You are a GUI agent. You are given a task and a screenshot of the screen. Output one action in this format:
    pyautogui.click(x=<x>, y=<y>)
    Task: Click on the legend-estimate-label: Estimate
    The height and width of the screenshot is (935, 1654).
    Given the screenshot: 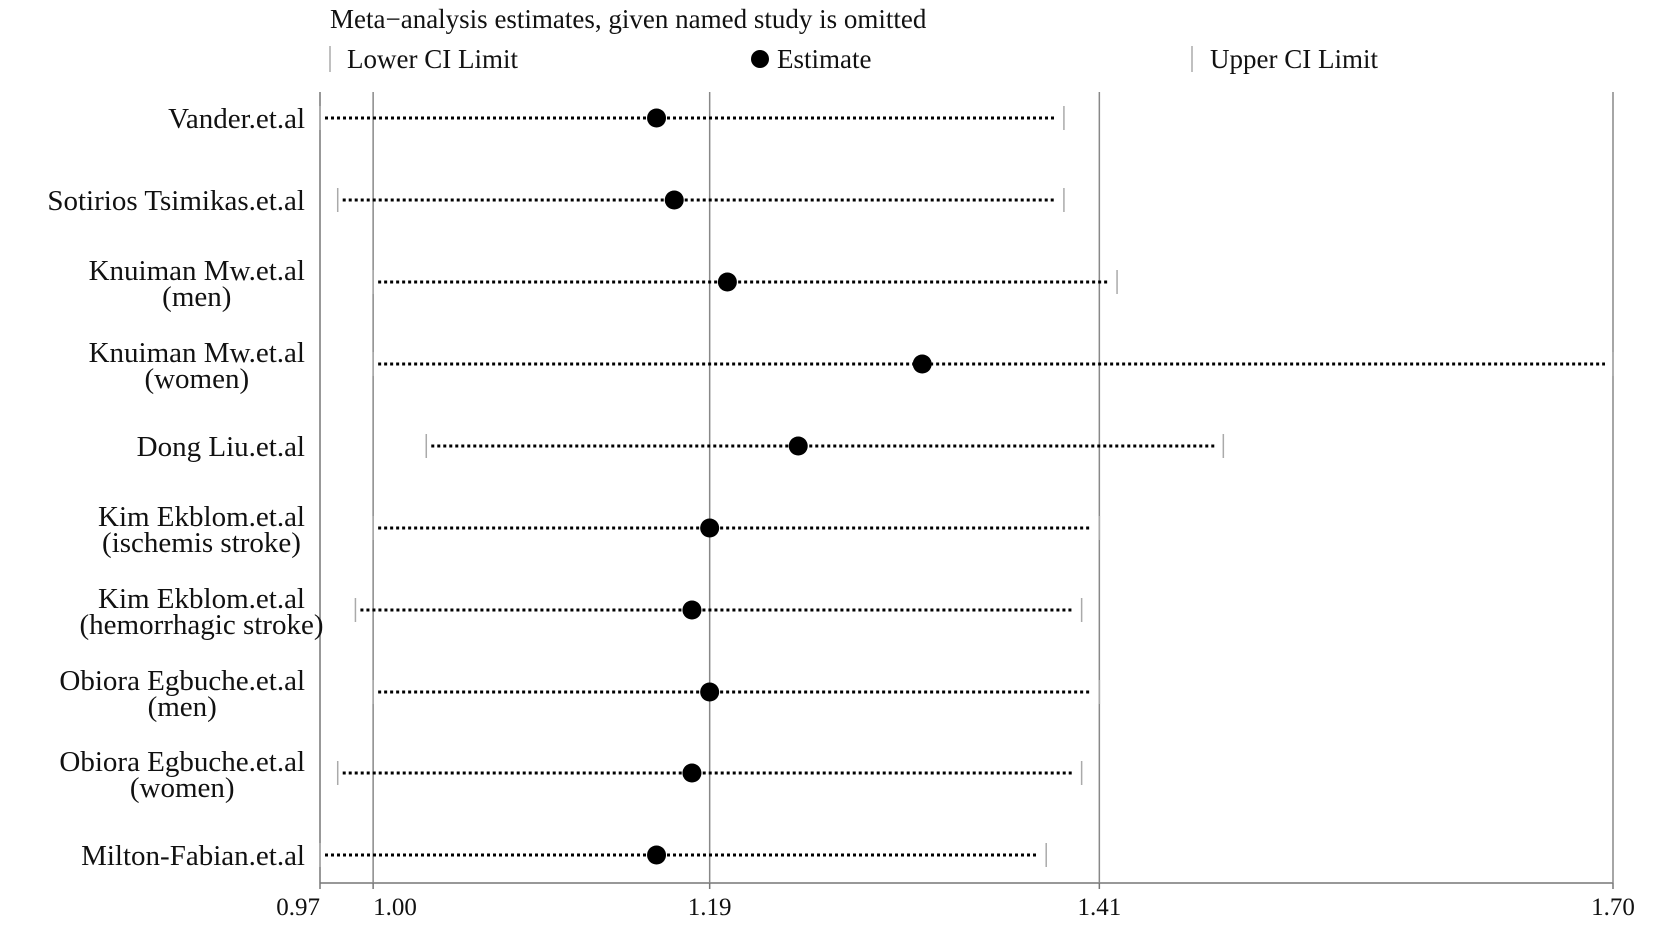 What is the action you would take?
    pyautogui.click(x=824, y=59)
    